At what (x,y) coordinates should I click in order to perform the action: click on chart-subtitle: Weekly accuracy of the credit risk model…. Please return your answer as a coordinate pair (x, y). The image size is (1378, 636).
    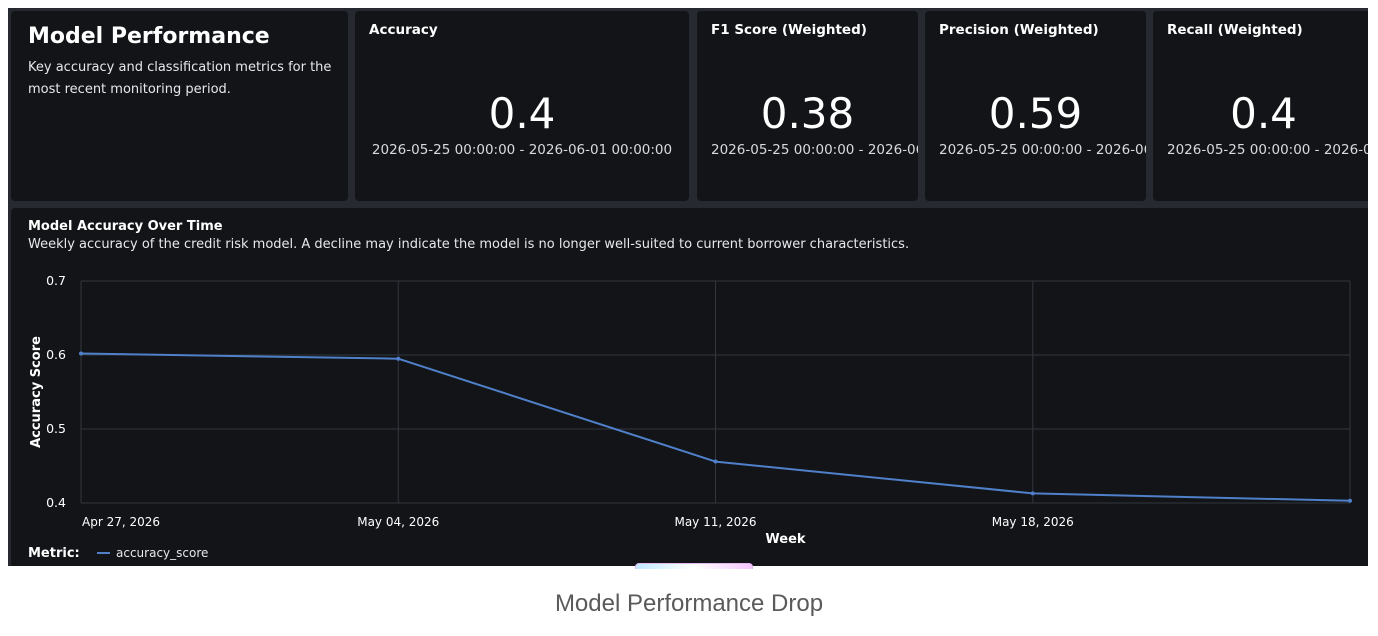
    Looking at the image, I should click on (469, 244).